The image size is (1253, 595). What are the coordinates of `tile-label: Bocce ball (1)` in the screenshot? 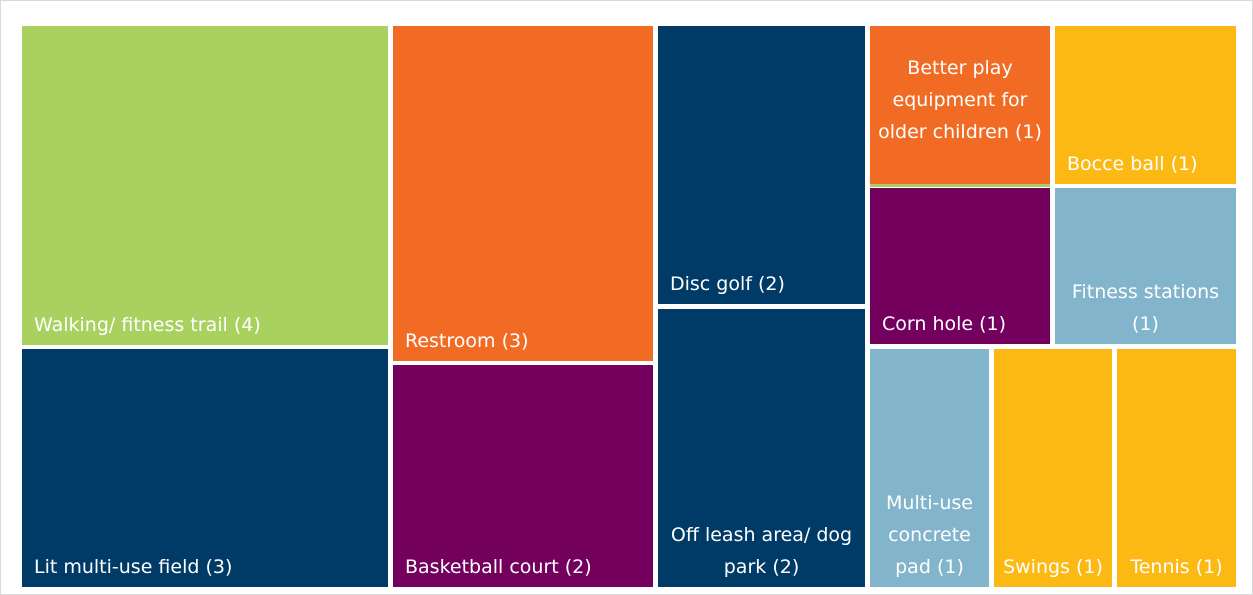 It's located at (1145, 105).